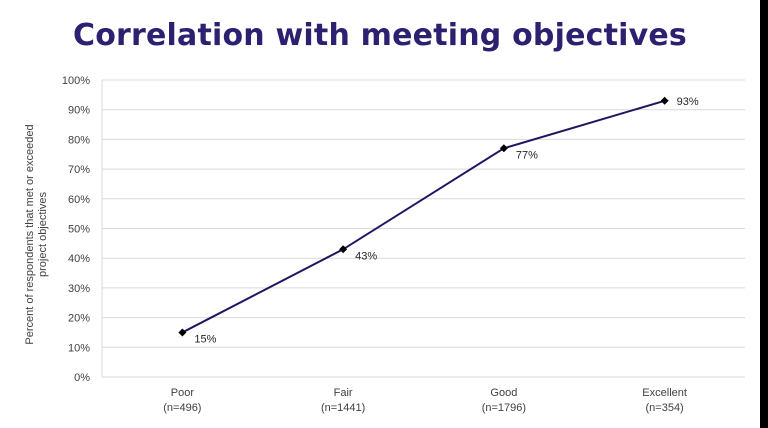 The image size is (768, 428). Describe the element at coordinates (79, 111) in the screenshot. I see `y-tick-label: 90%` at that location.